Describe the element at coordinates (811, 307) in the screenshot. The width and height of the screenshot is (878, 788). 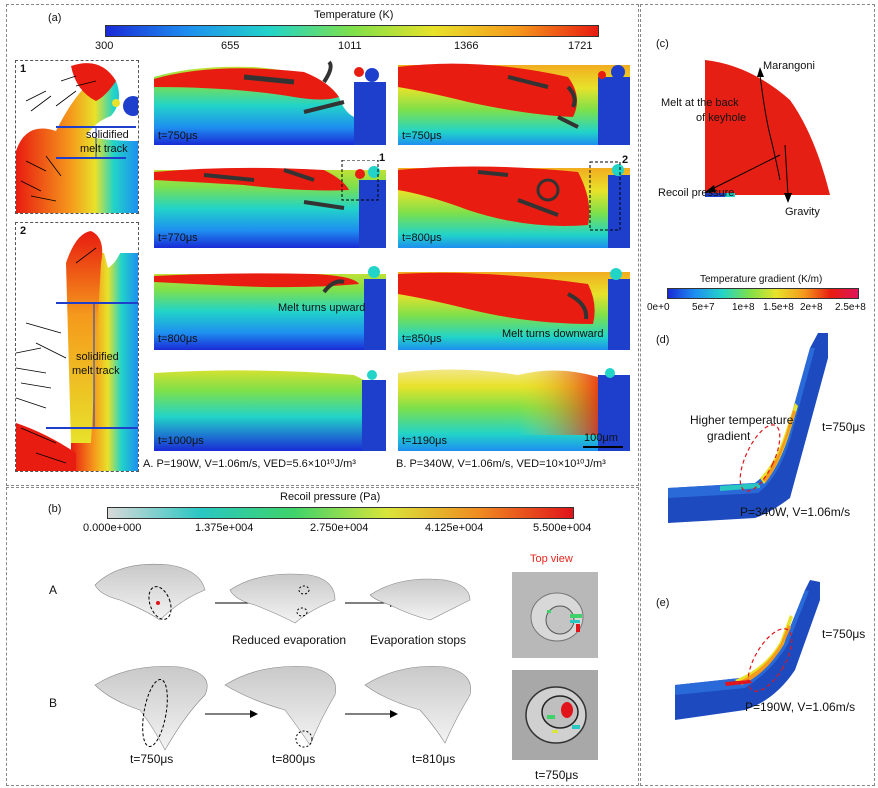
I see `gradient-tick-4: 2e+8` at that location.